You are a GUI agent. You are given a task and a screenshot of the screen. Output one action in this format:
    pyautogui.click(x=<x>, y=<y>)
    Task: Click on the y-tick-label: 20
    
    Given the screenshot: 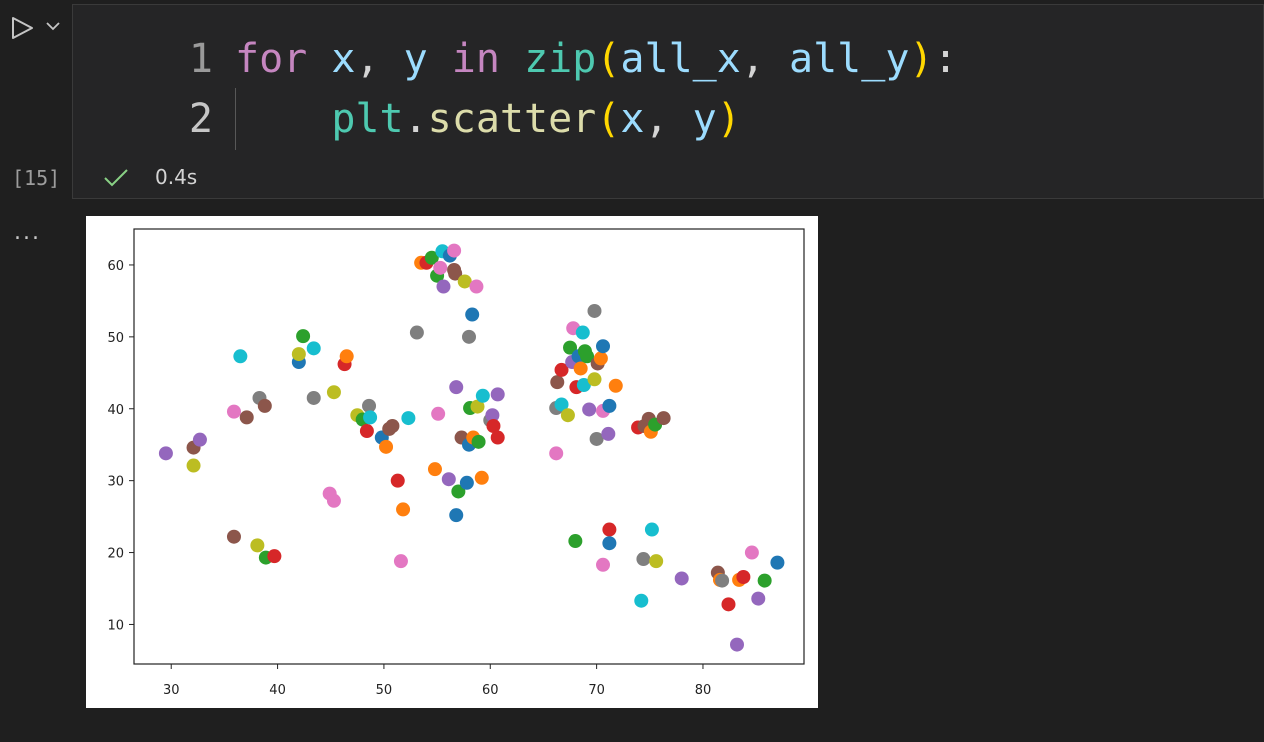 What is the action you would take?
    pyautogui.click(x=115, y=554)
    